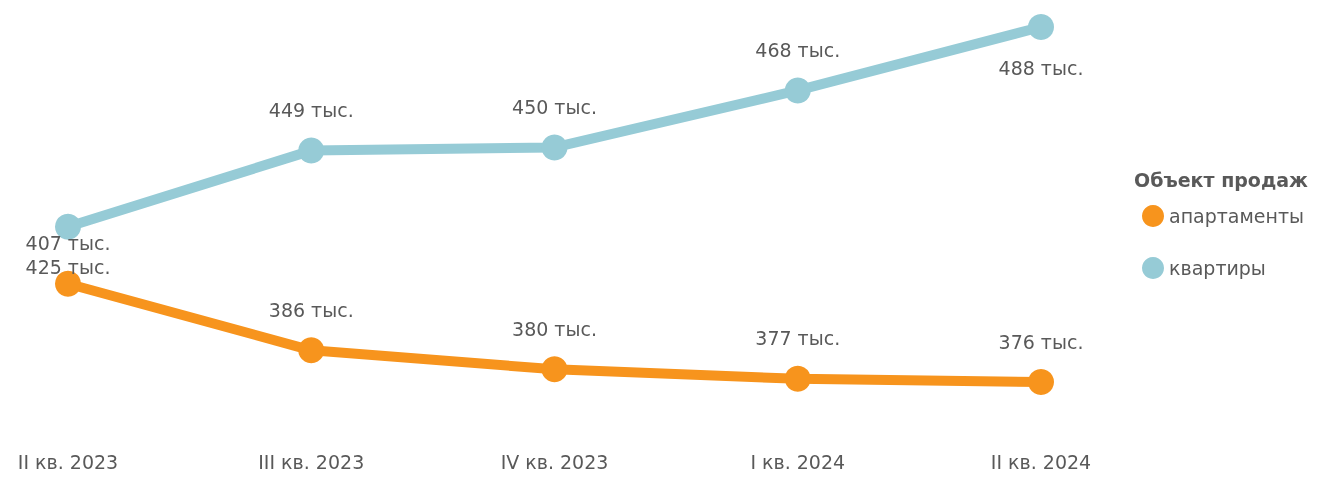 The image size is (1319, 479). I want to click on data-label: 468 тыс., so click(798, 49).